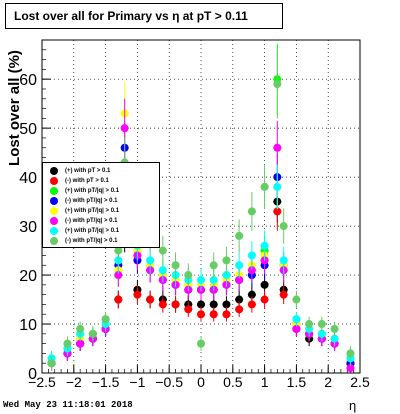 This screenshot has height=414, width=400. What do you see at coordinates (137, 382) in the screenshot?
I see `x-tick-label: −1` at bounding box center [137, 382].